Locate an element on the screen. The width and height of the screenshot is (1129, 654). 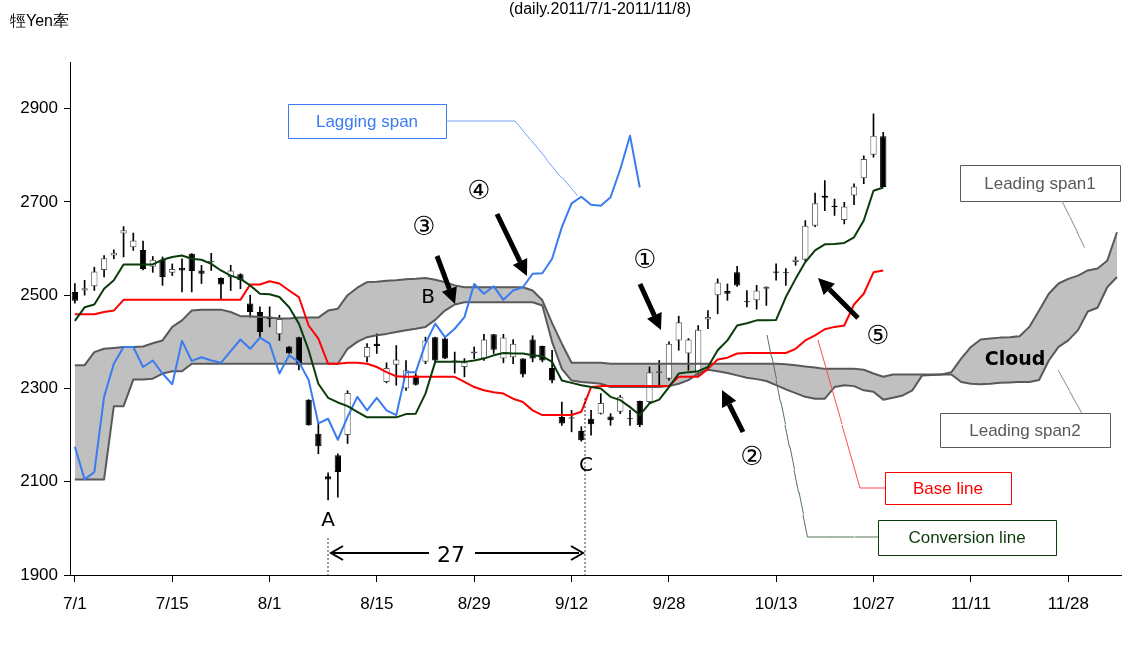
x-tick-label: 11/11 is located at coordinates (970, 603).